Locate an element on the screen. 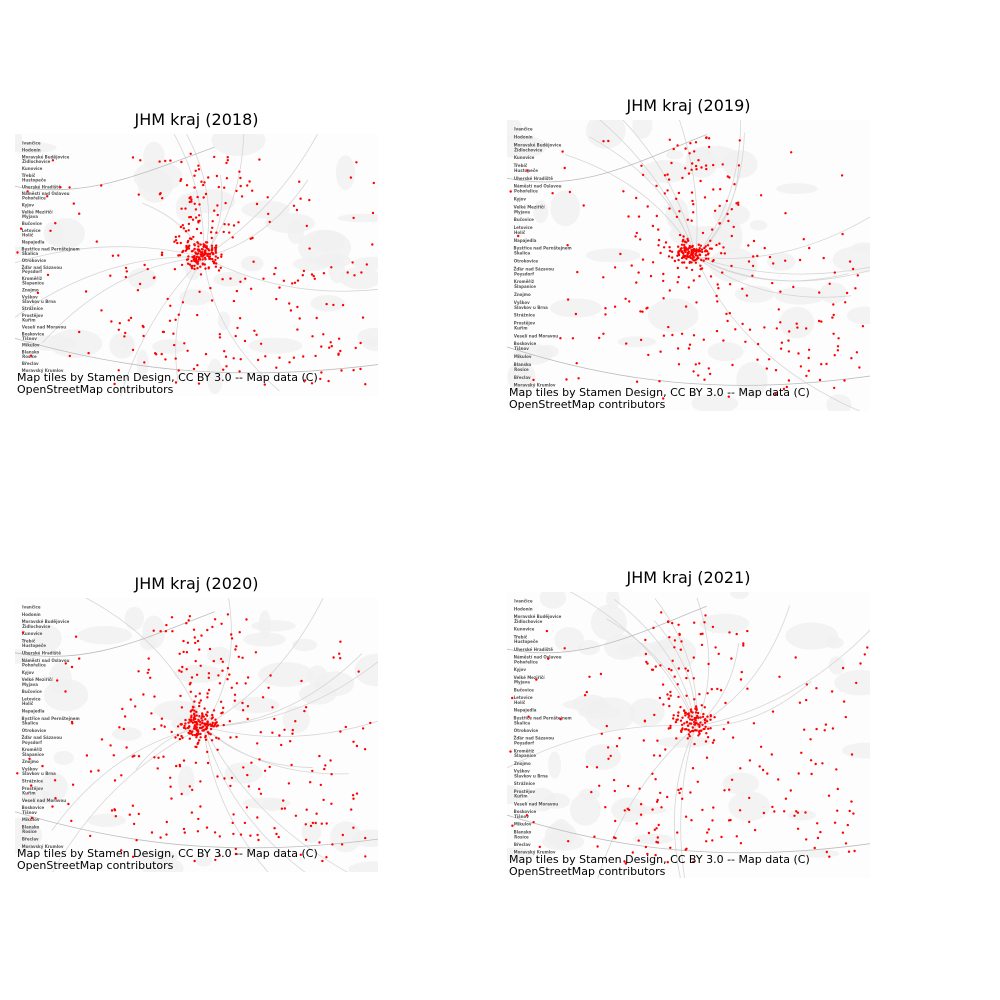  place-label: Otrokovice is located at coordinates (526, 730).